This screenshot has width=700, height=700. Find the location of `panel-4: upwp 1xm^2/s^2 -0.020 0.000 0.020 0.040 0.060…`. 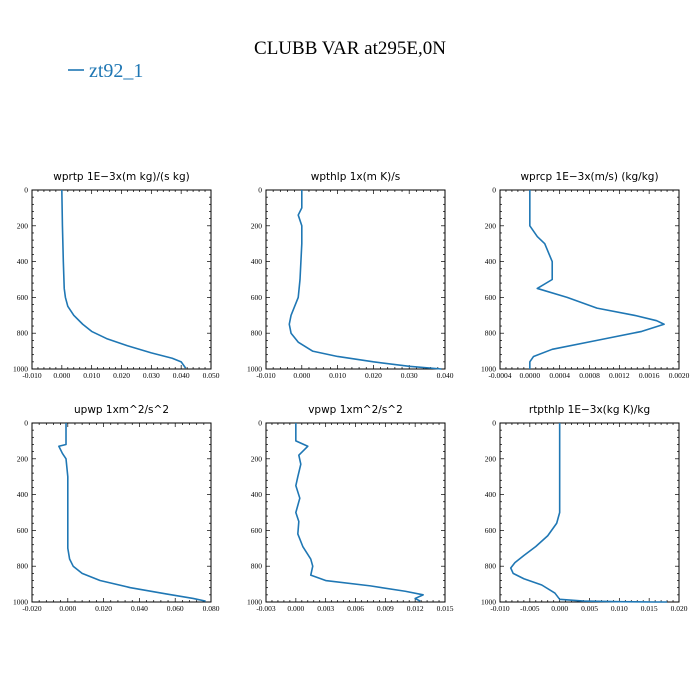

panel-4: upwp 1xm^2/s^2 -0.020 0.000 0.020 0.040 0.060… is located at coordinates (116, 508).